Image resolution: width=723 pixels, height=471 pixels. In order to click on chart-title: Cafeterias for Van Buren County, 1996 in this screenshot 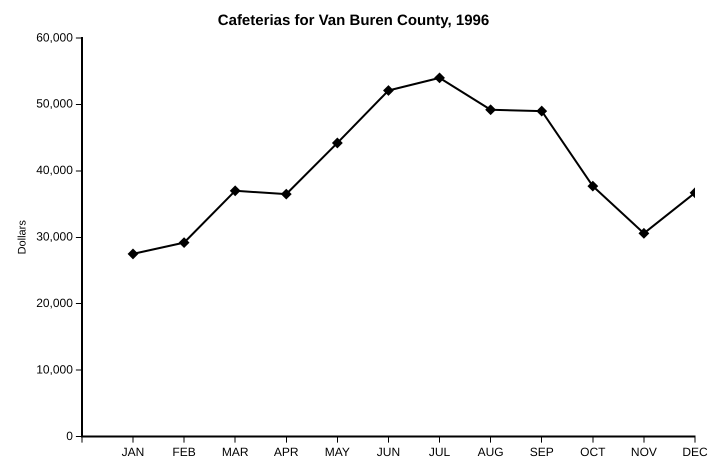, I will do `click(354, 21)`.